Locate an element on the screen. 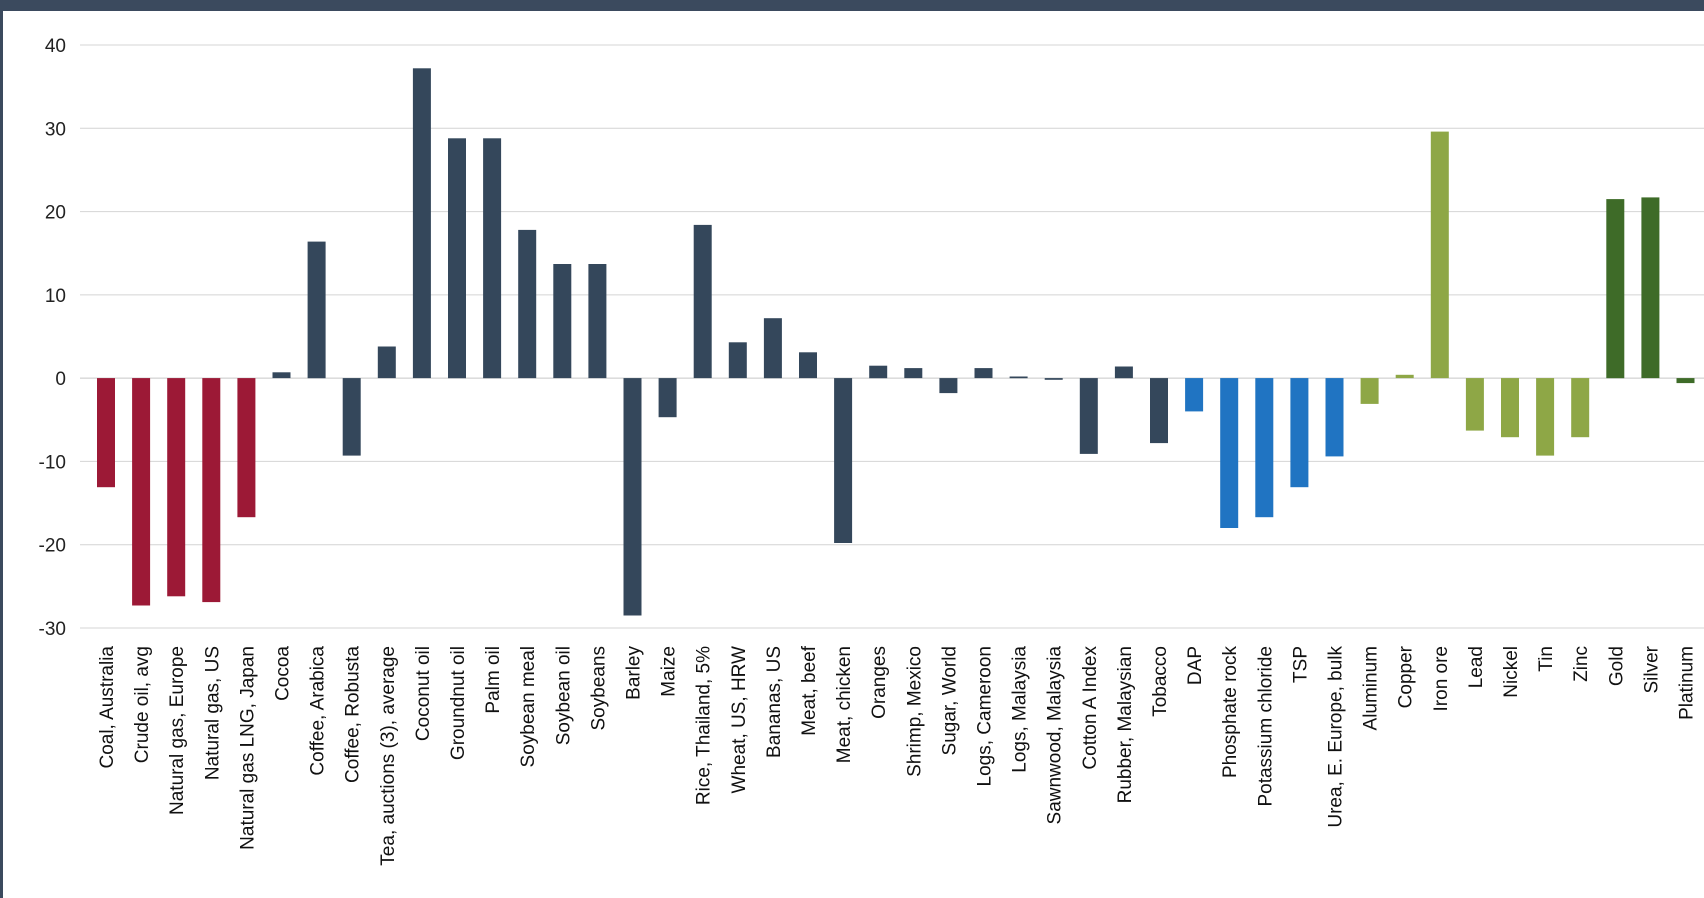  x-category-label: Gold is located at coordinates (1616, 666).